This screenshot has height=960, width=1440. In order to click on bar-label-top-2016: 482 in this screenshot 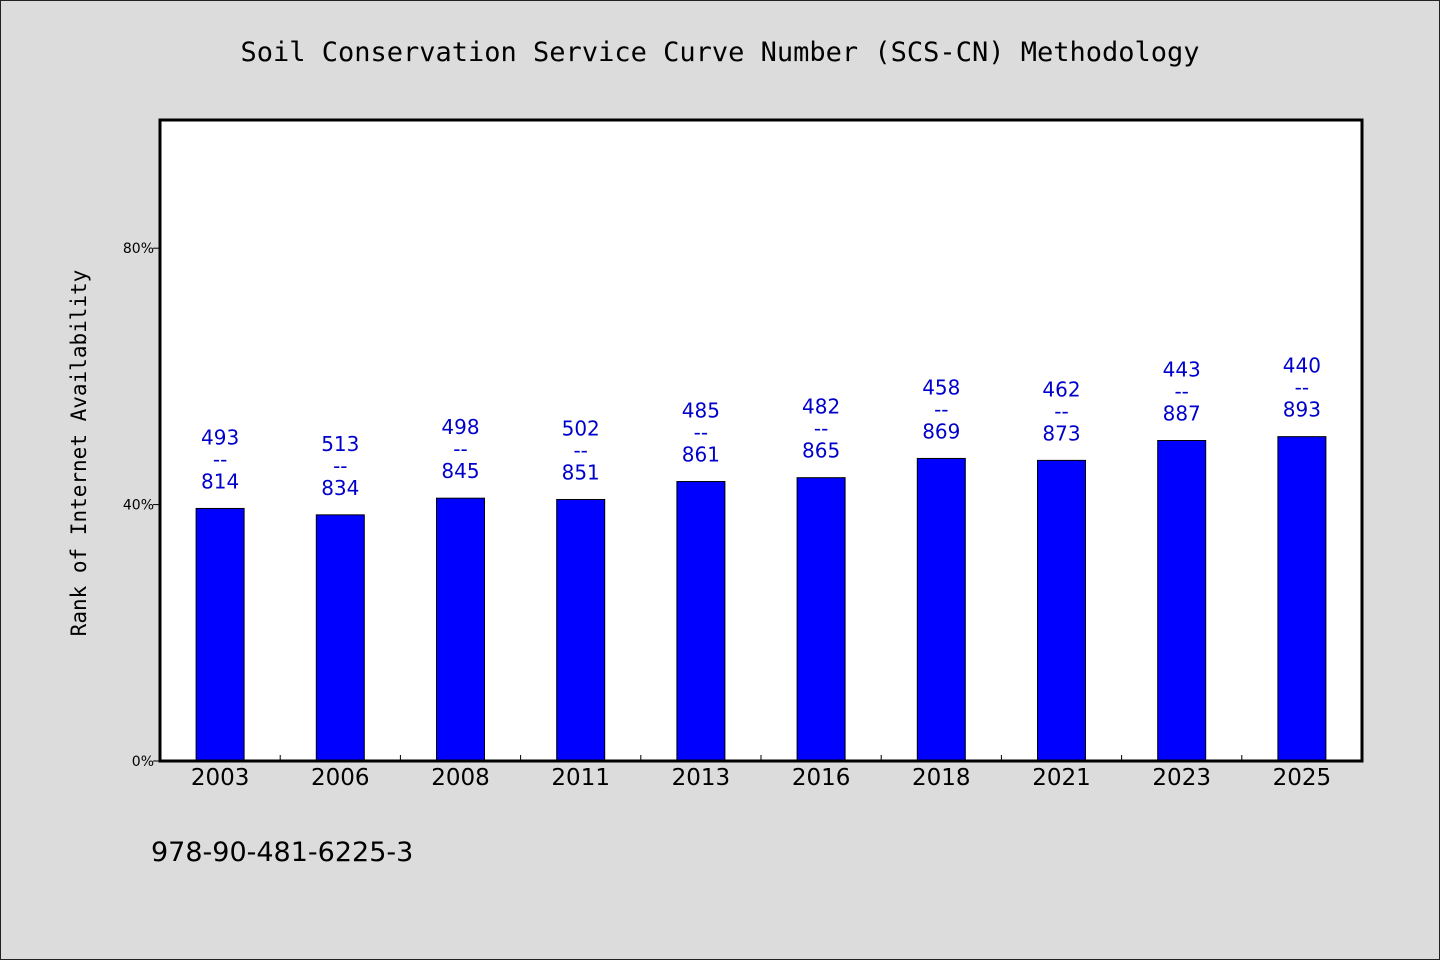, I will do `click(821, 407)`.